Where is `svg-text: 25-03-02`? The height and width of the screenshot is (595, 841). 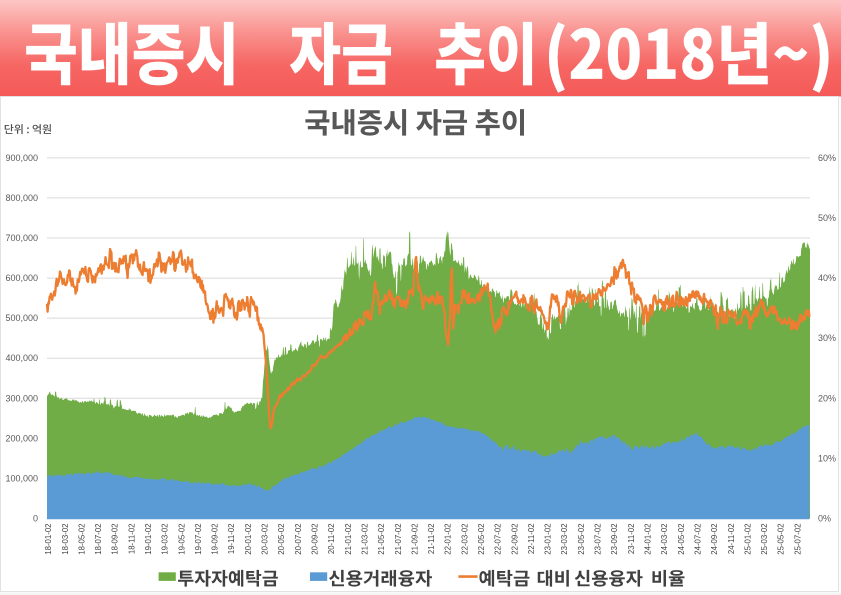
svg-text: 25-03-02 is located at coordinates (764, 539).